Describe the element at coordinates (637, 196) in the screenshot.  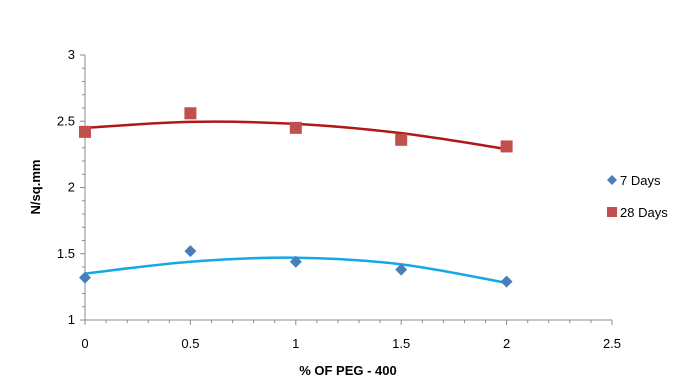
I see `legend: 7 Days 28 Days` at that location.